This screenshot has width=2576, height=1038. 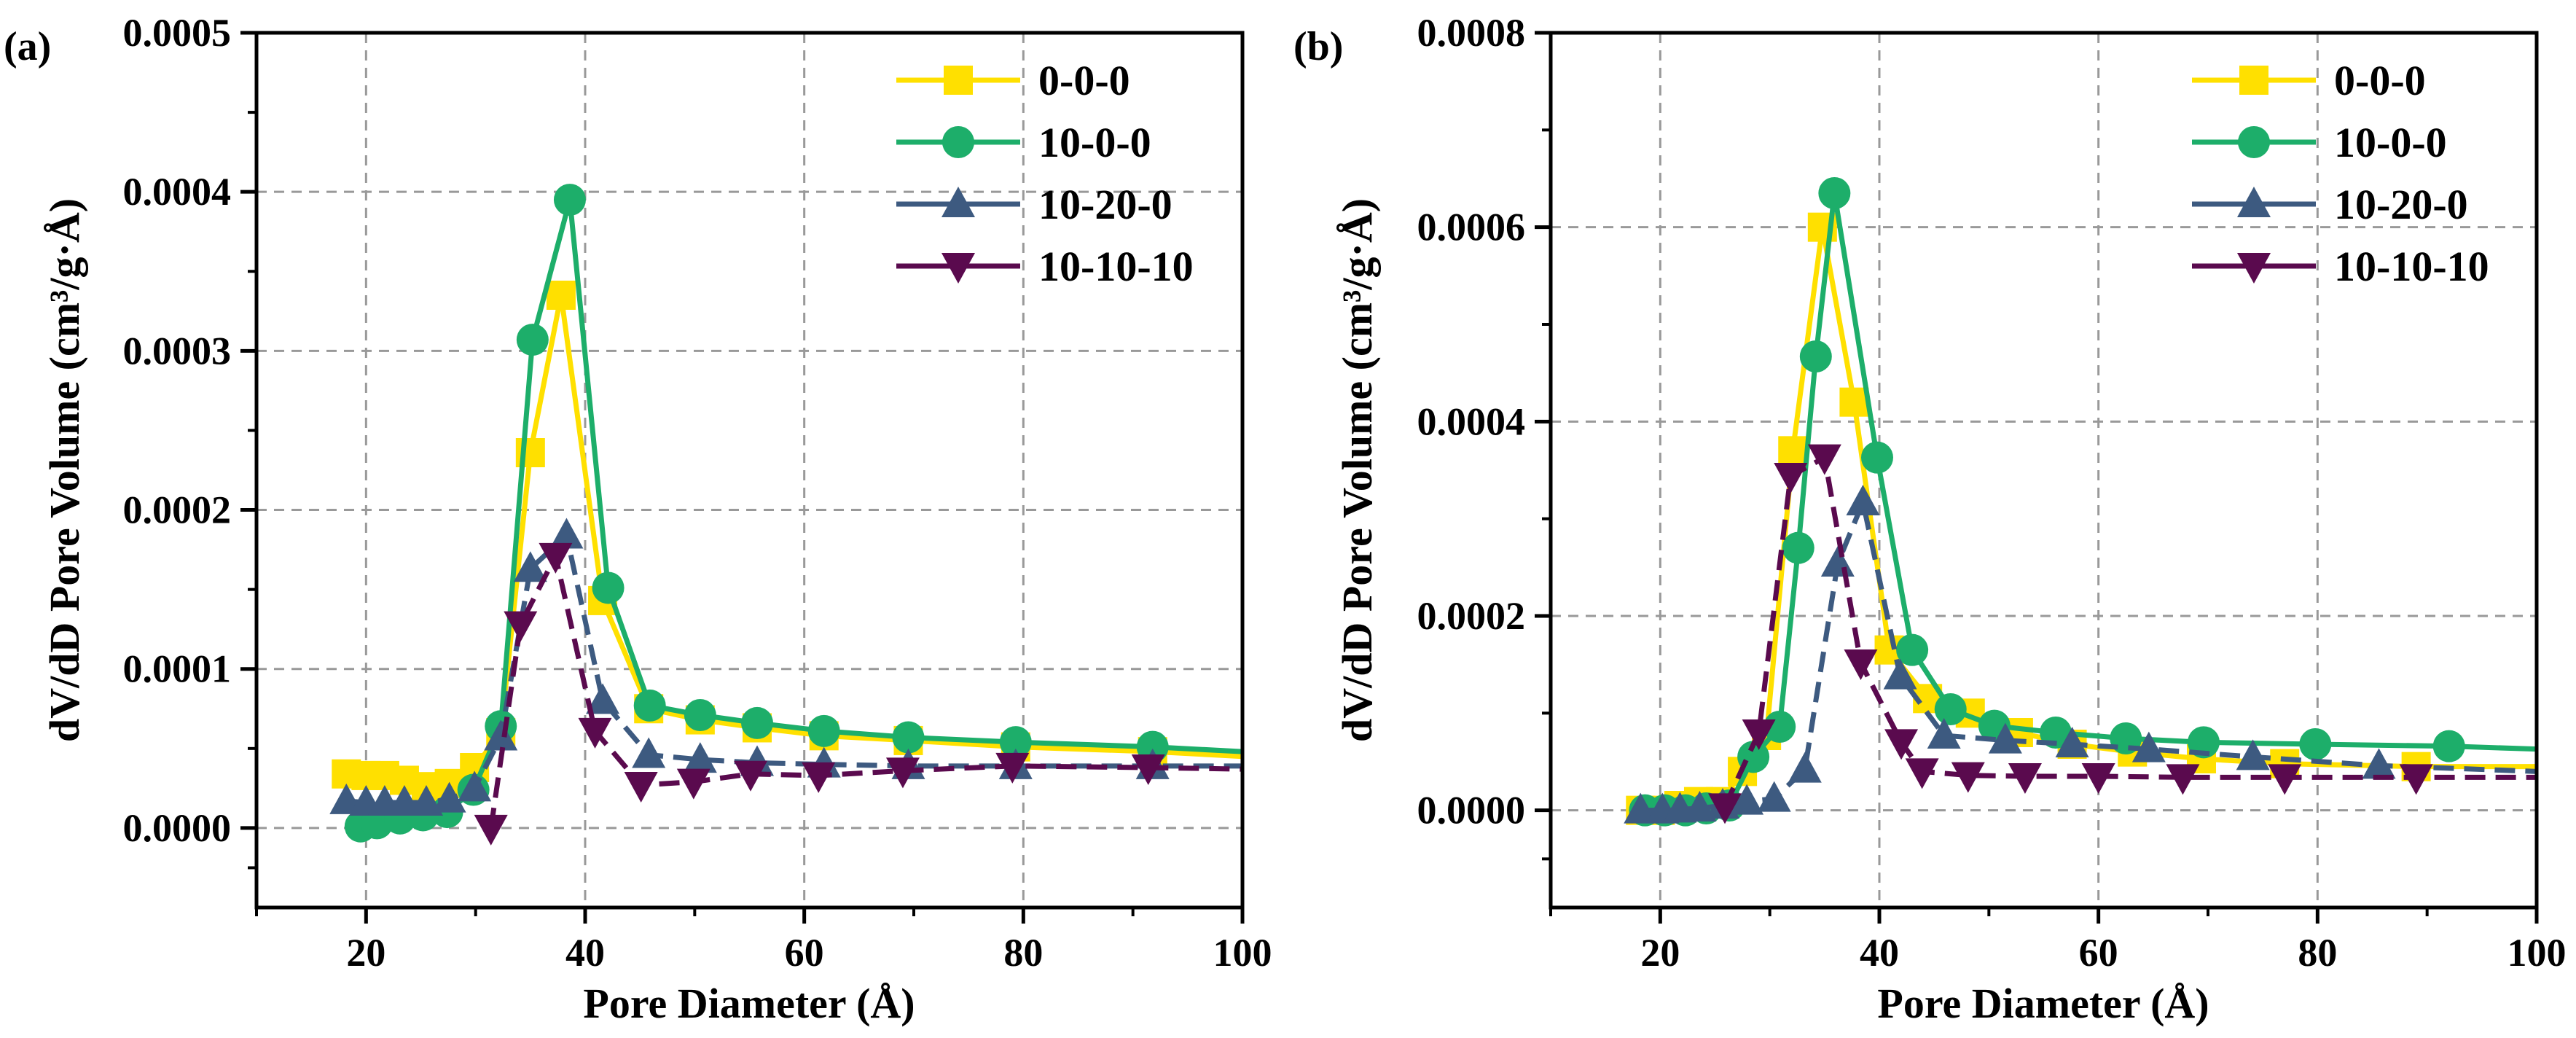 What do you see at coordinates (177, 192) in the screenshot?
I see `y-tick-label-a: 0.0004` at bounding box center [177, 192].